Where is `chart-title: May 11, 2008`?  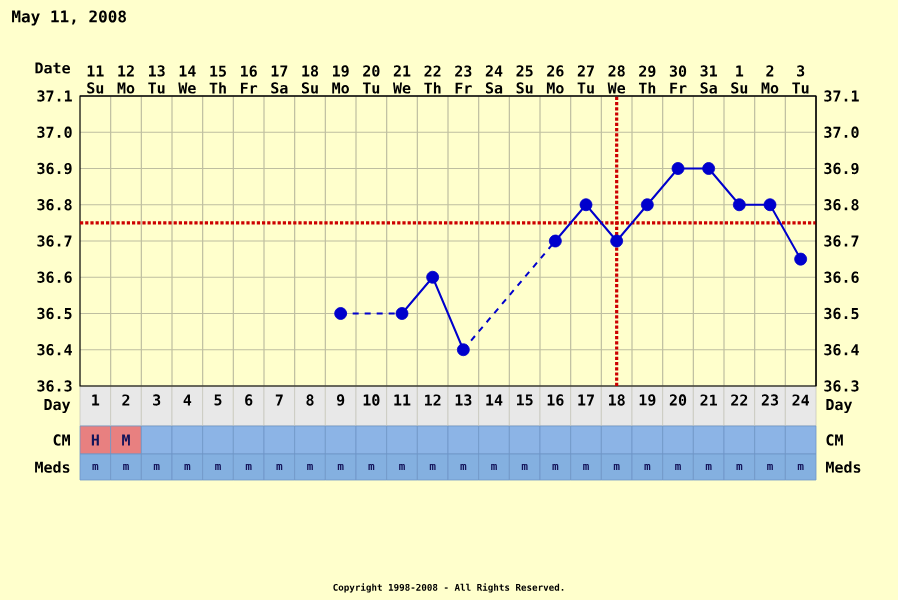
chart-title: May 11, 2008 is located at coordinates (69, 18).